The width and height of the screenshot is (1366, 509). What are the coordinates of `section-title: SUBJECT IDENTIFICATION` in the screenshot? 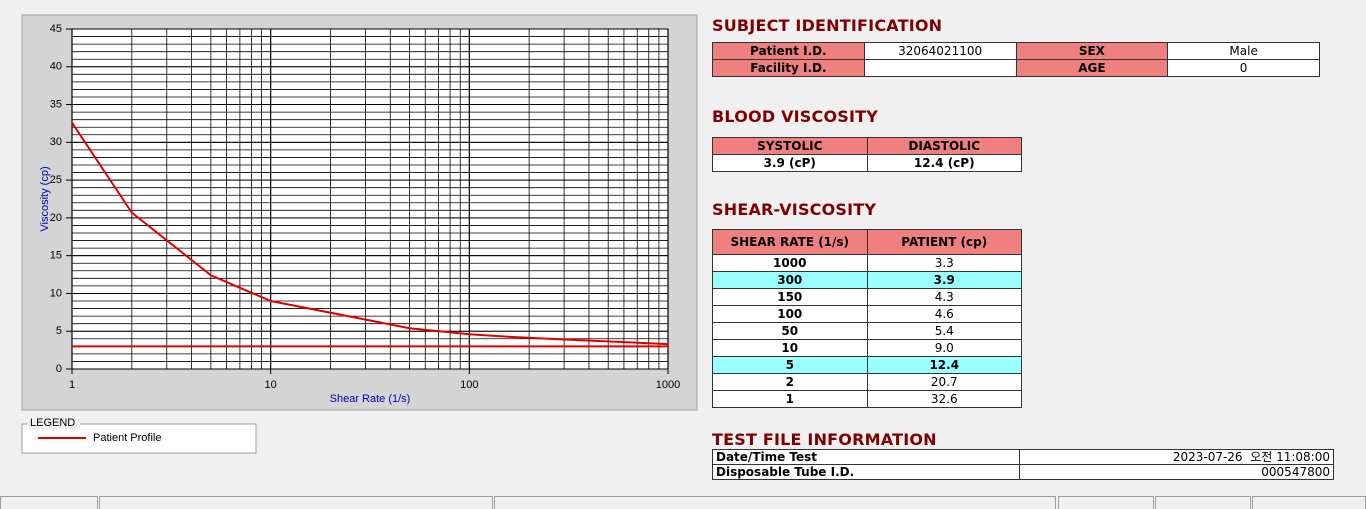 It's located at (827, 25).